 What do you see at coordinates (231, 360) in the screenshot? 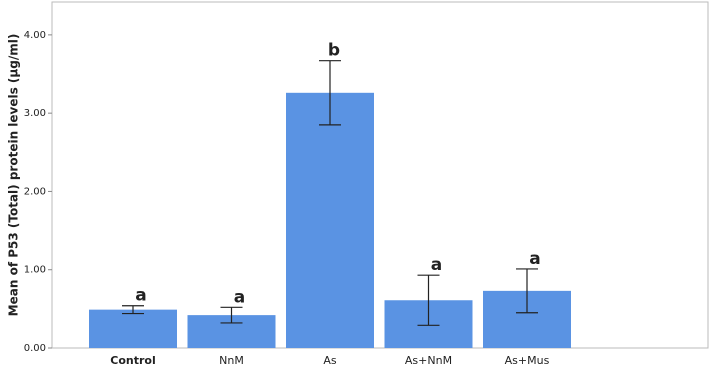
I see `x-tick-label: NnM` at bounding box center [231, 360].